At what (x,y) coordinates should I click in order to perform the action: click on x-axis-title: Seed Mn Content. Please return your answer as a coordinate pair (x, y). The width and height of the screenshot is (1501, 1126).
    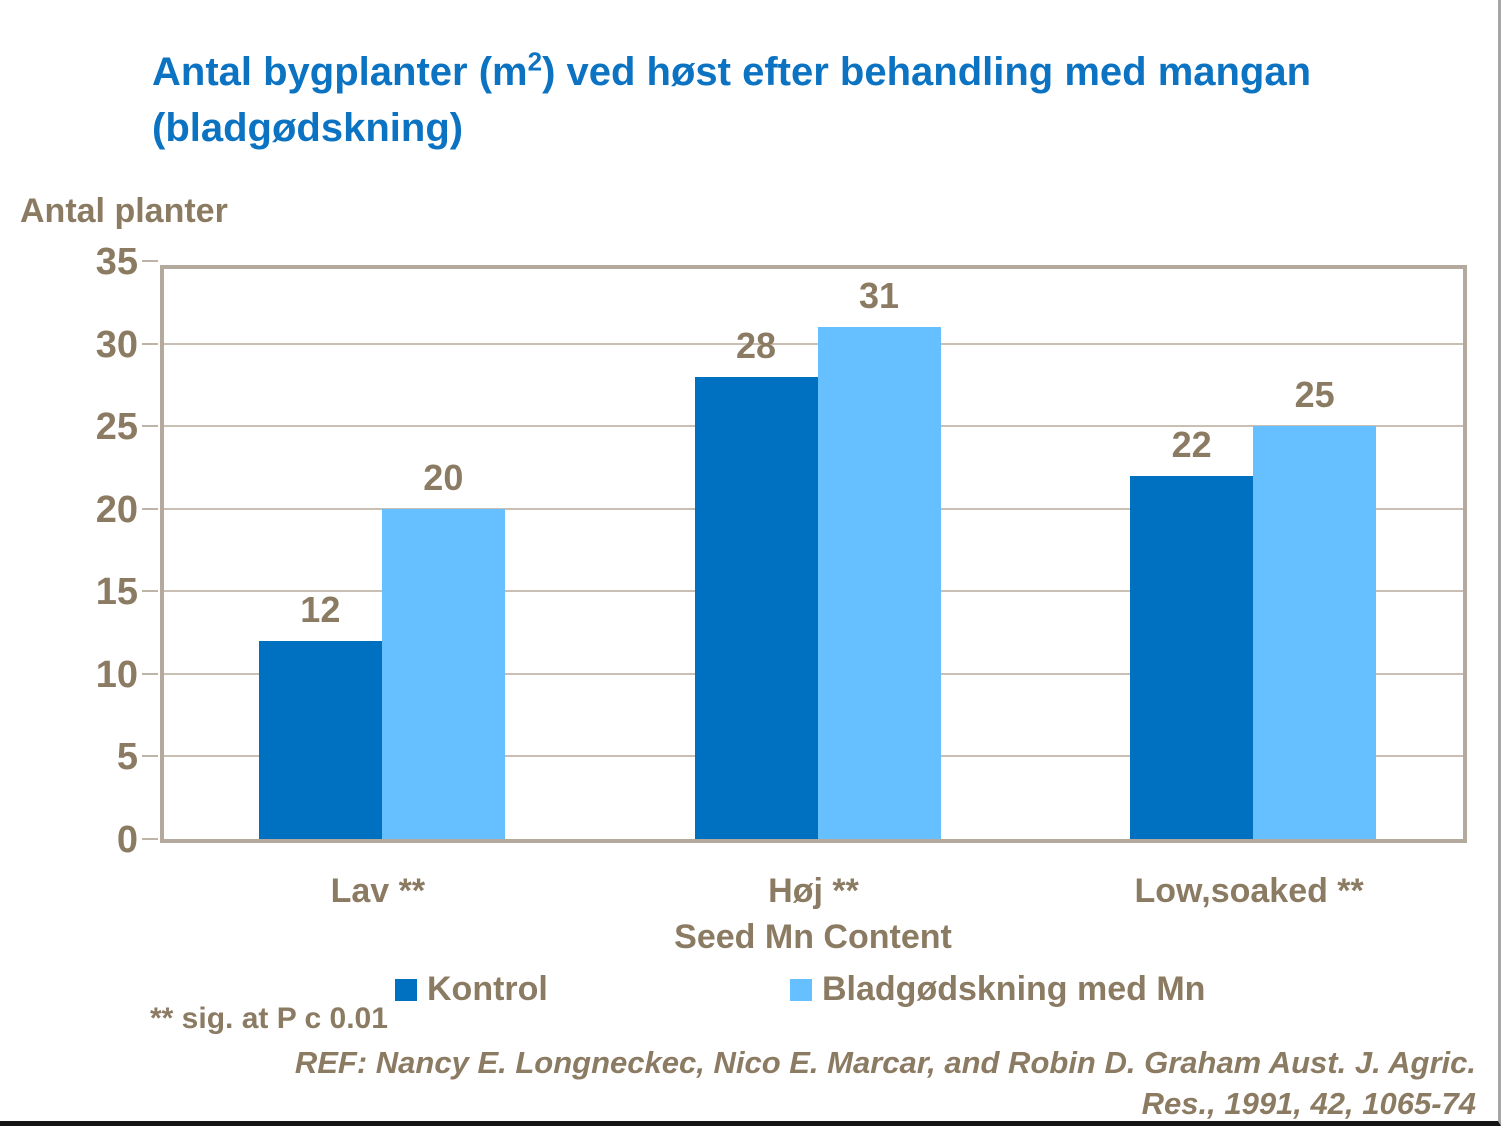
    Looking at the image, I should click on (813, 937).